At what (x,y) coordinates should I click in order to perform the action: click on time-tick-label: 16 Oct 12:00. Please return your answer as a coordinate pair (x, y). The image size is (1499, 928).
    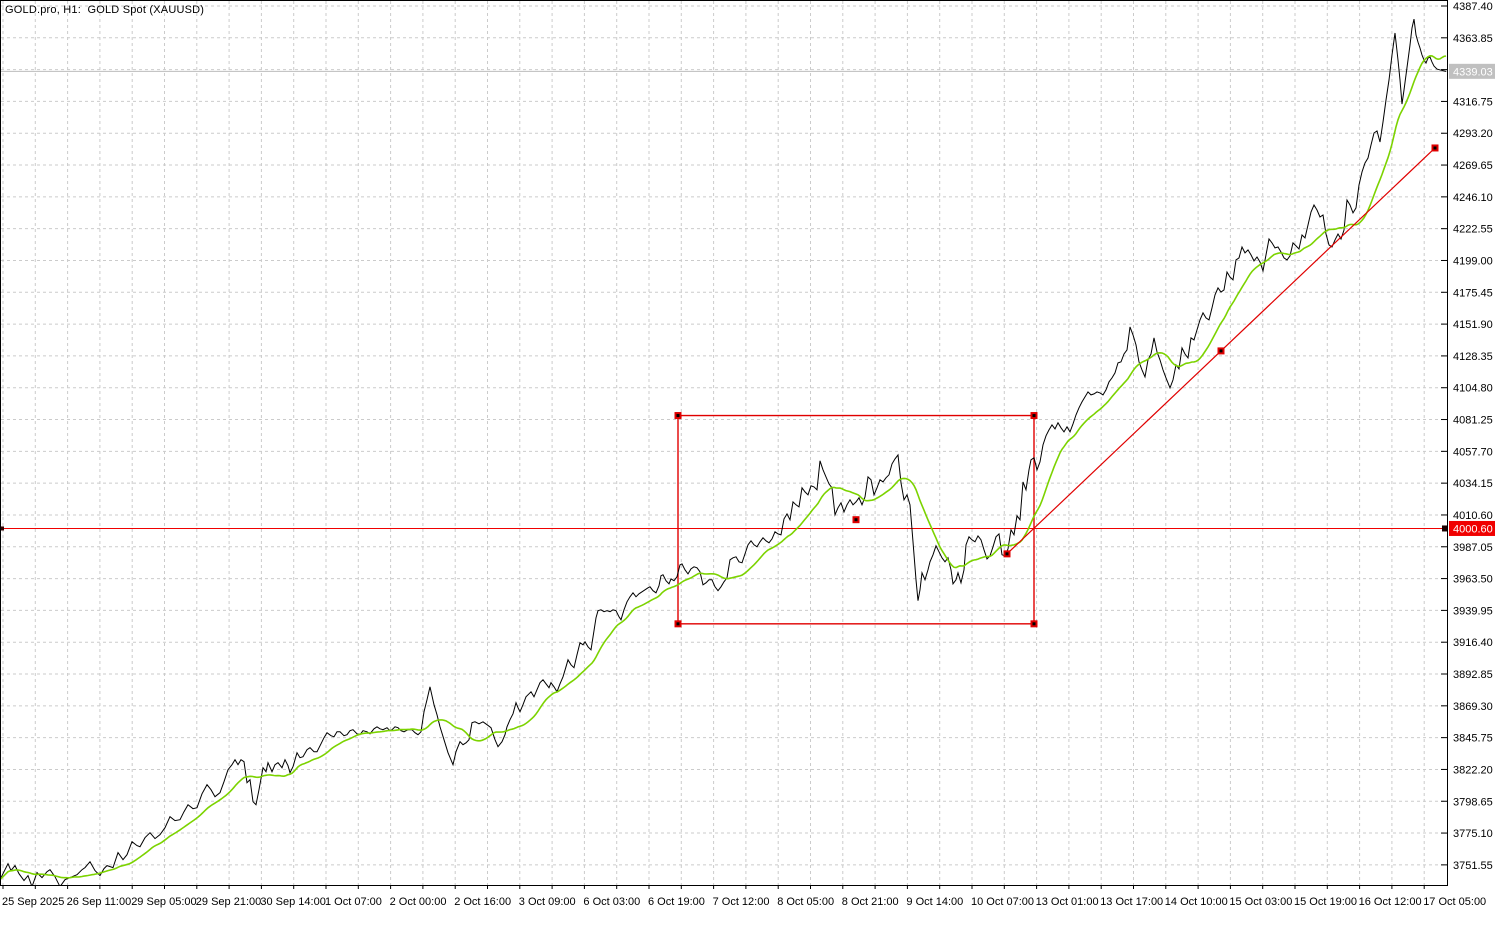
    Looking at the image, I should click on (1390, 902).